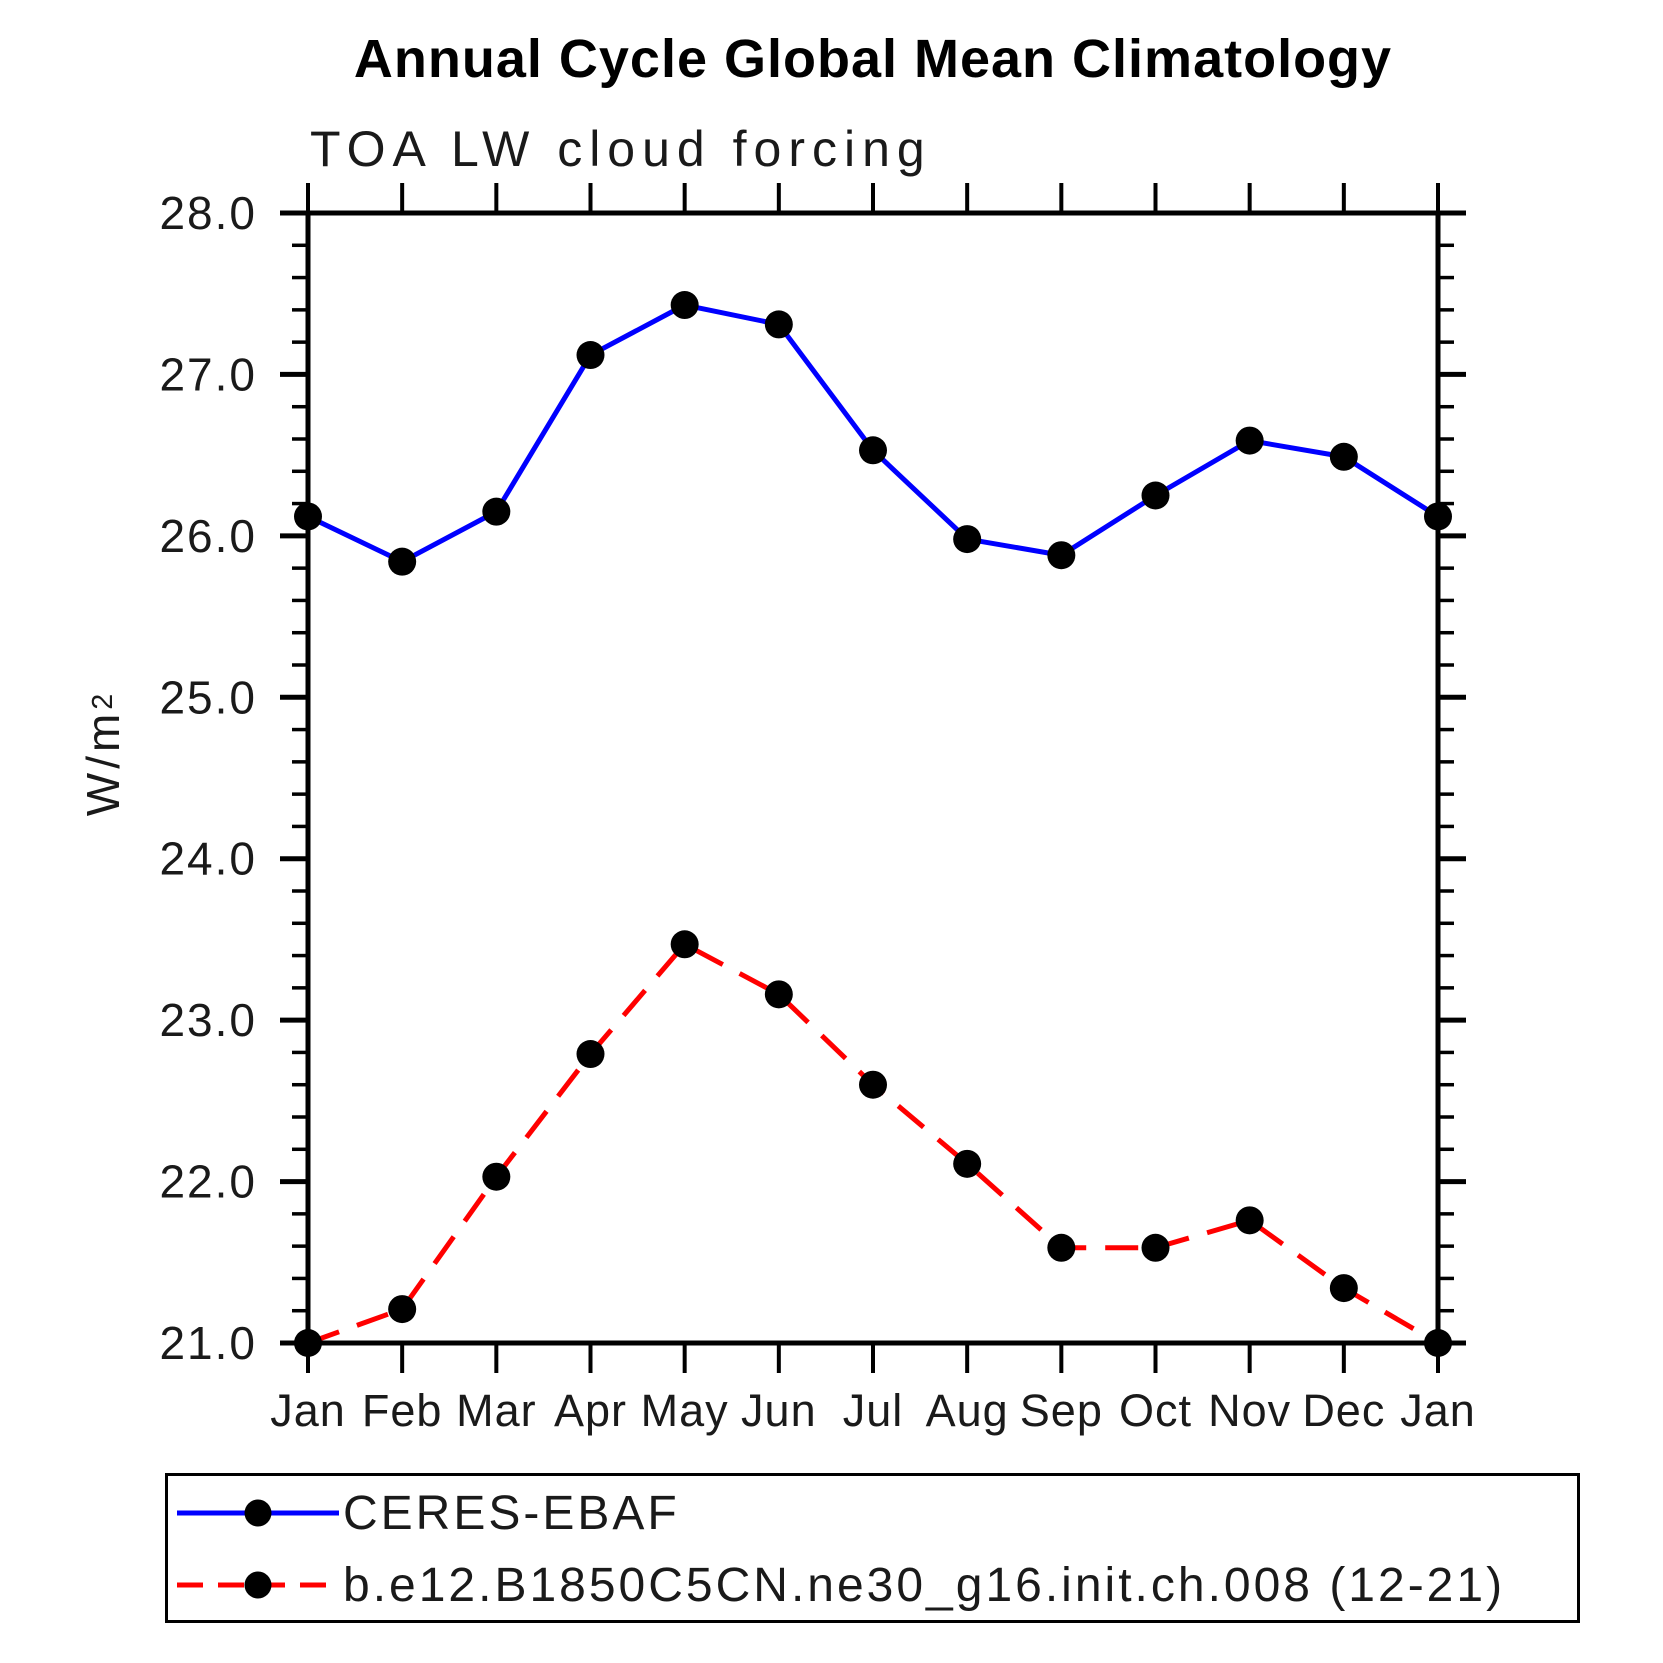 The image size is (1663, 1663). What do you see at coordinates (1155, 1410) in the screenshot?
I see `x-tick-label: Oct` at bounding box center [1155, 1410].